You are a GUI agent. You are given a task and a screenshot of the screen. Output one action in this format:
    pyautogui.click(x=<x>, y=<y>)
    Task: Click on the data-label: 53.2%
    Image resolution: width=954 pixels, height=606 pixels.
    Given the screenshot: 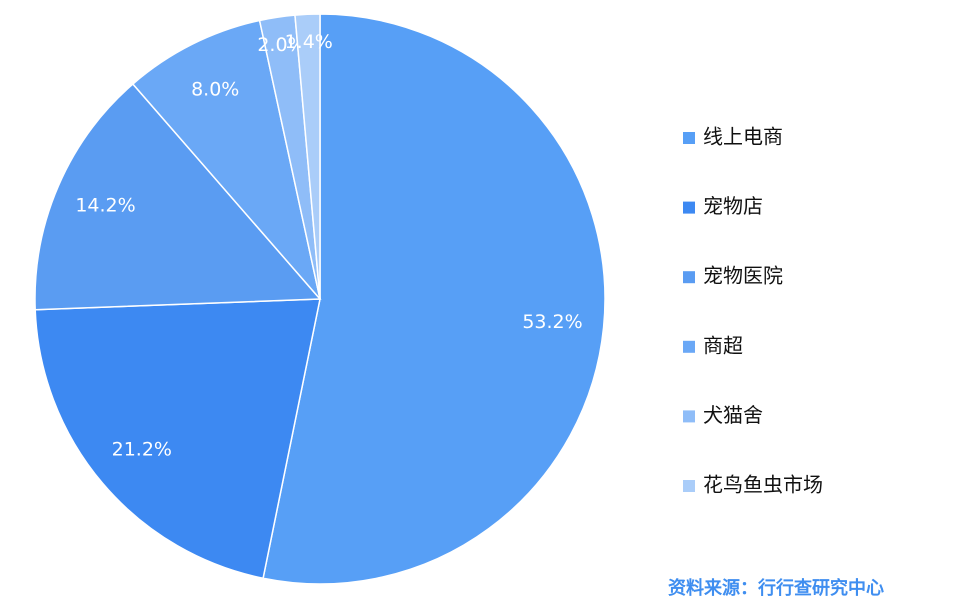 What is the action you would take?
    pyautogui.click(x=552, y=322)
    